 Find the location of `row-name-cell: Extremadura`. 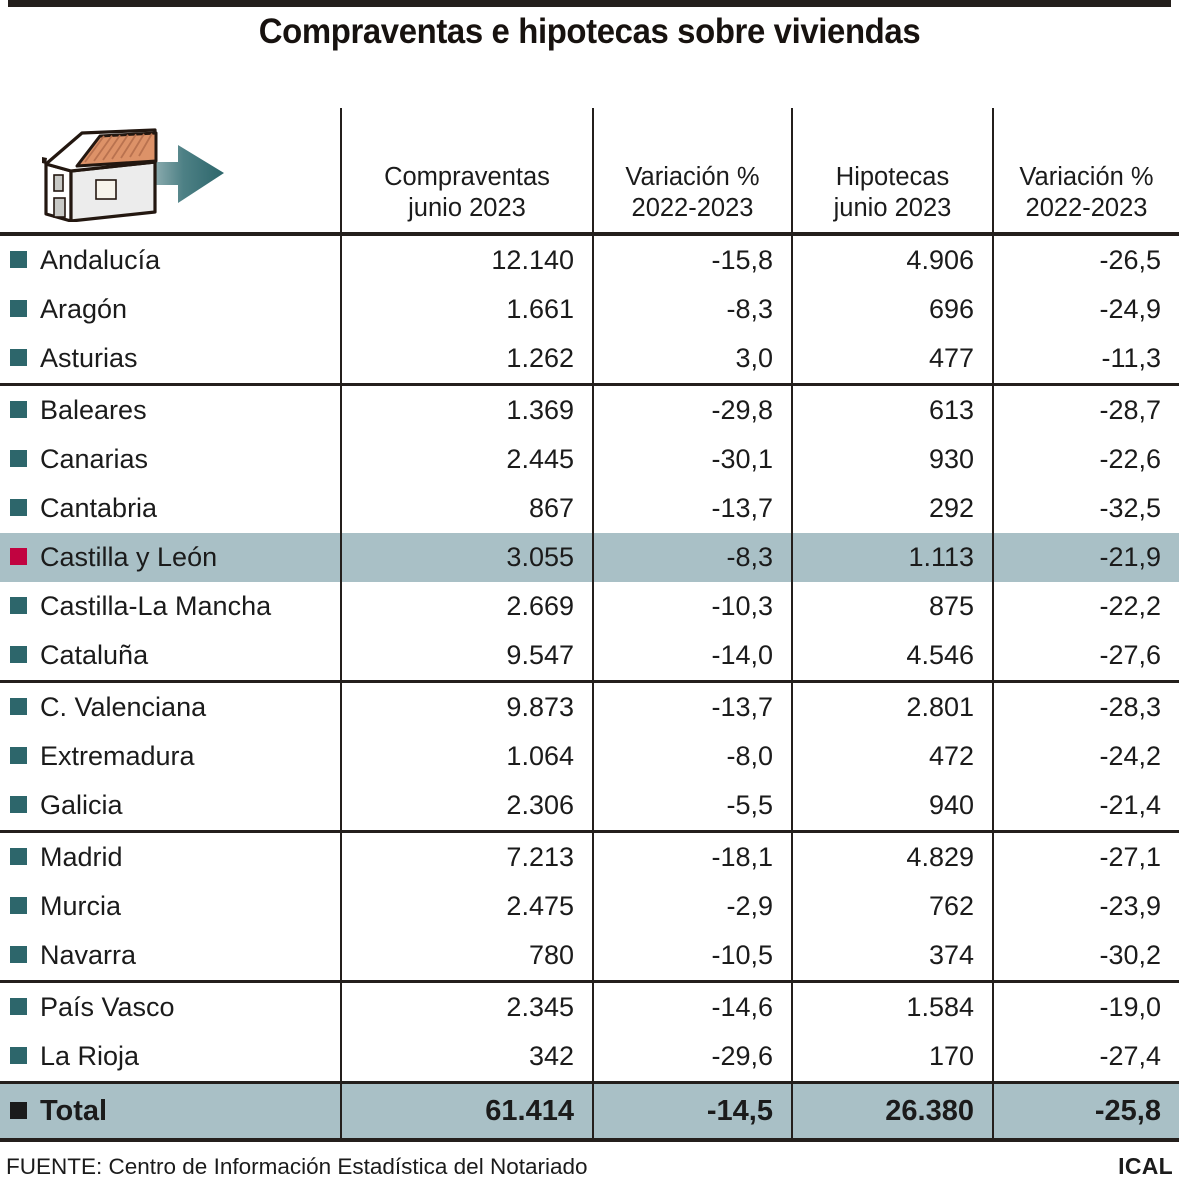

row-name-cell: Extremadura is located at coordinates (170, 756).